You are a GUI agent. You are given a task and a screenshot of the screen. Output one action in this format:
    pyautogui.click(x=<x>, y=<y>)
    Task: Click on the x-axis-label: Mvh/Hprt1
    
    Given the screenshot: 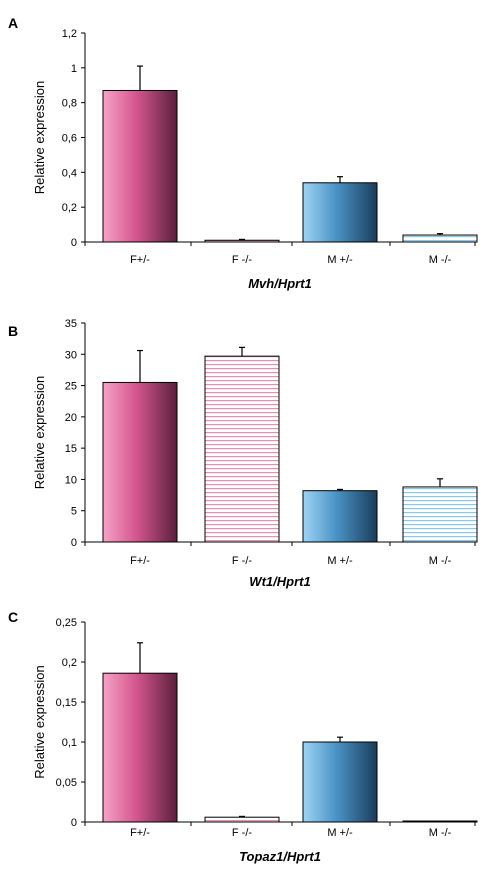 What is the action you would take?
    pyautogui.click(x=280, y=283)
    